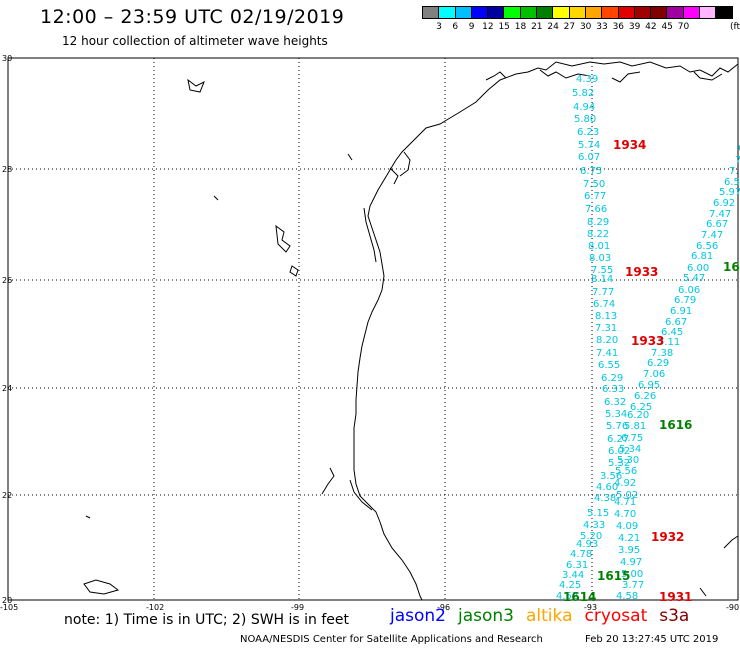 This screenshot has height=650, width=740. I want to click on wave-height-value: 5.15, so click(598, 513).